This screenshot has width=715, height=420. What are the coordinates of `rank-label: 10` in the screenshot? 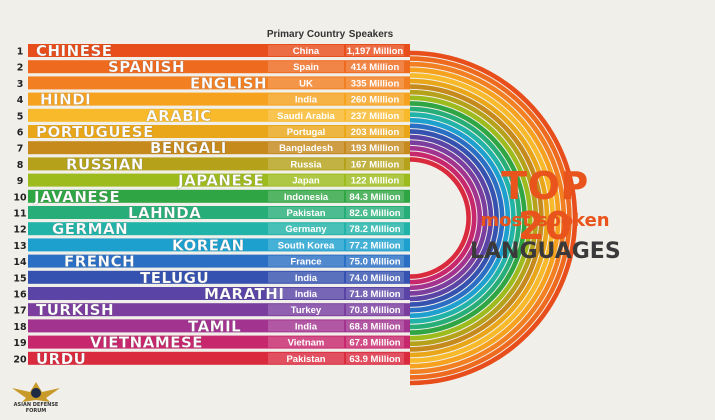 It's located at (20, 197).